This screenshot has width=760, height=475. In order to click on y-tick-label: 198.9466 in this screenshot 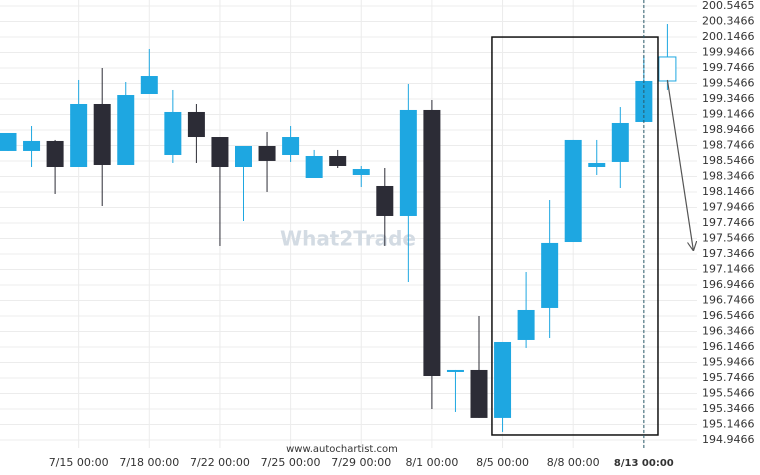, I will do `click(728, 129)`.